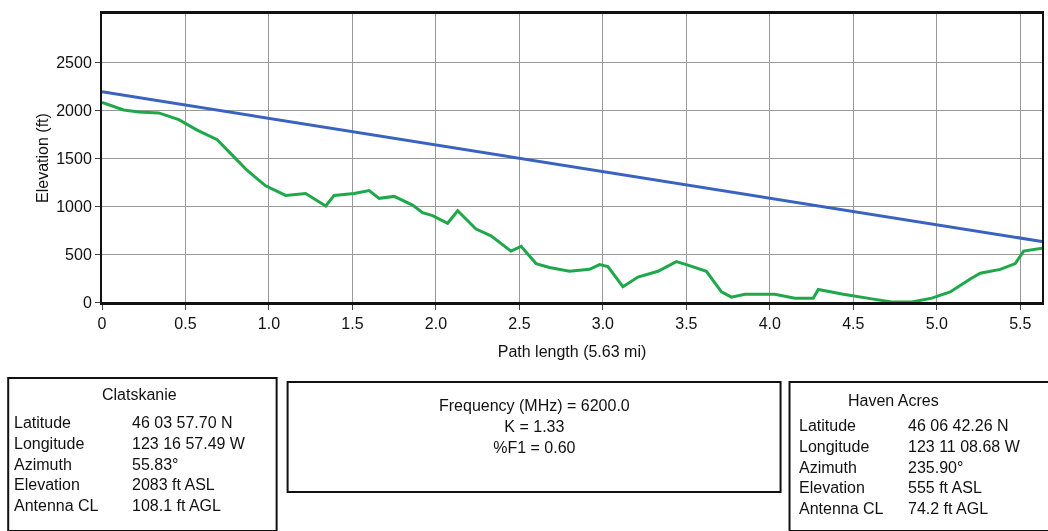  What do you see at coordinates (853, 324) in the screenshot?
I see `x-tick-label: 4.5` at bounding box center [853, 324].